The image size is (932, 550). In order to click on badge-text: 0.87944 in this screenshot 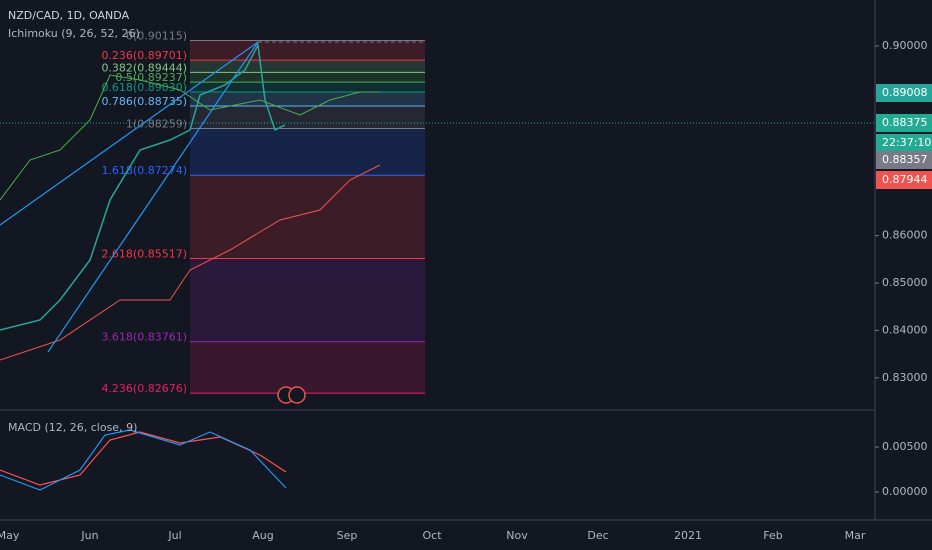, I will do `click(905, 179)`.